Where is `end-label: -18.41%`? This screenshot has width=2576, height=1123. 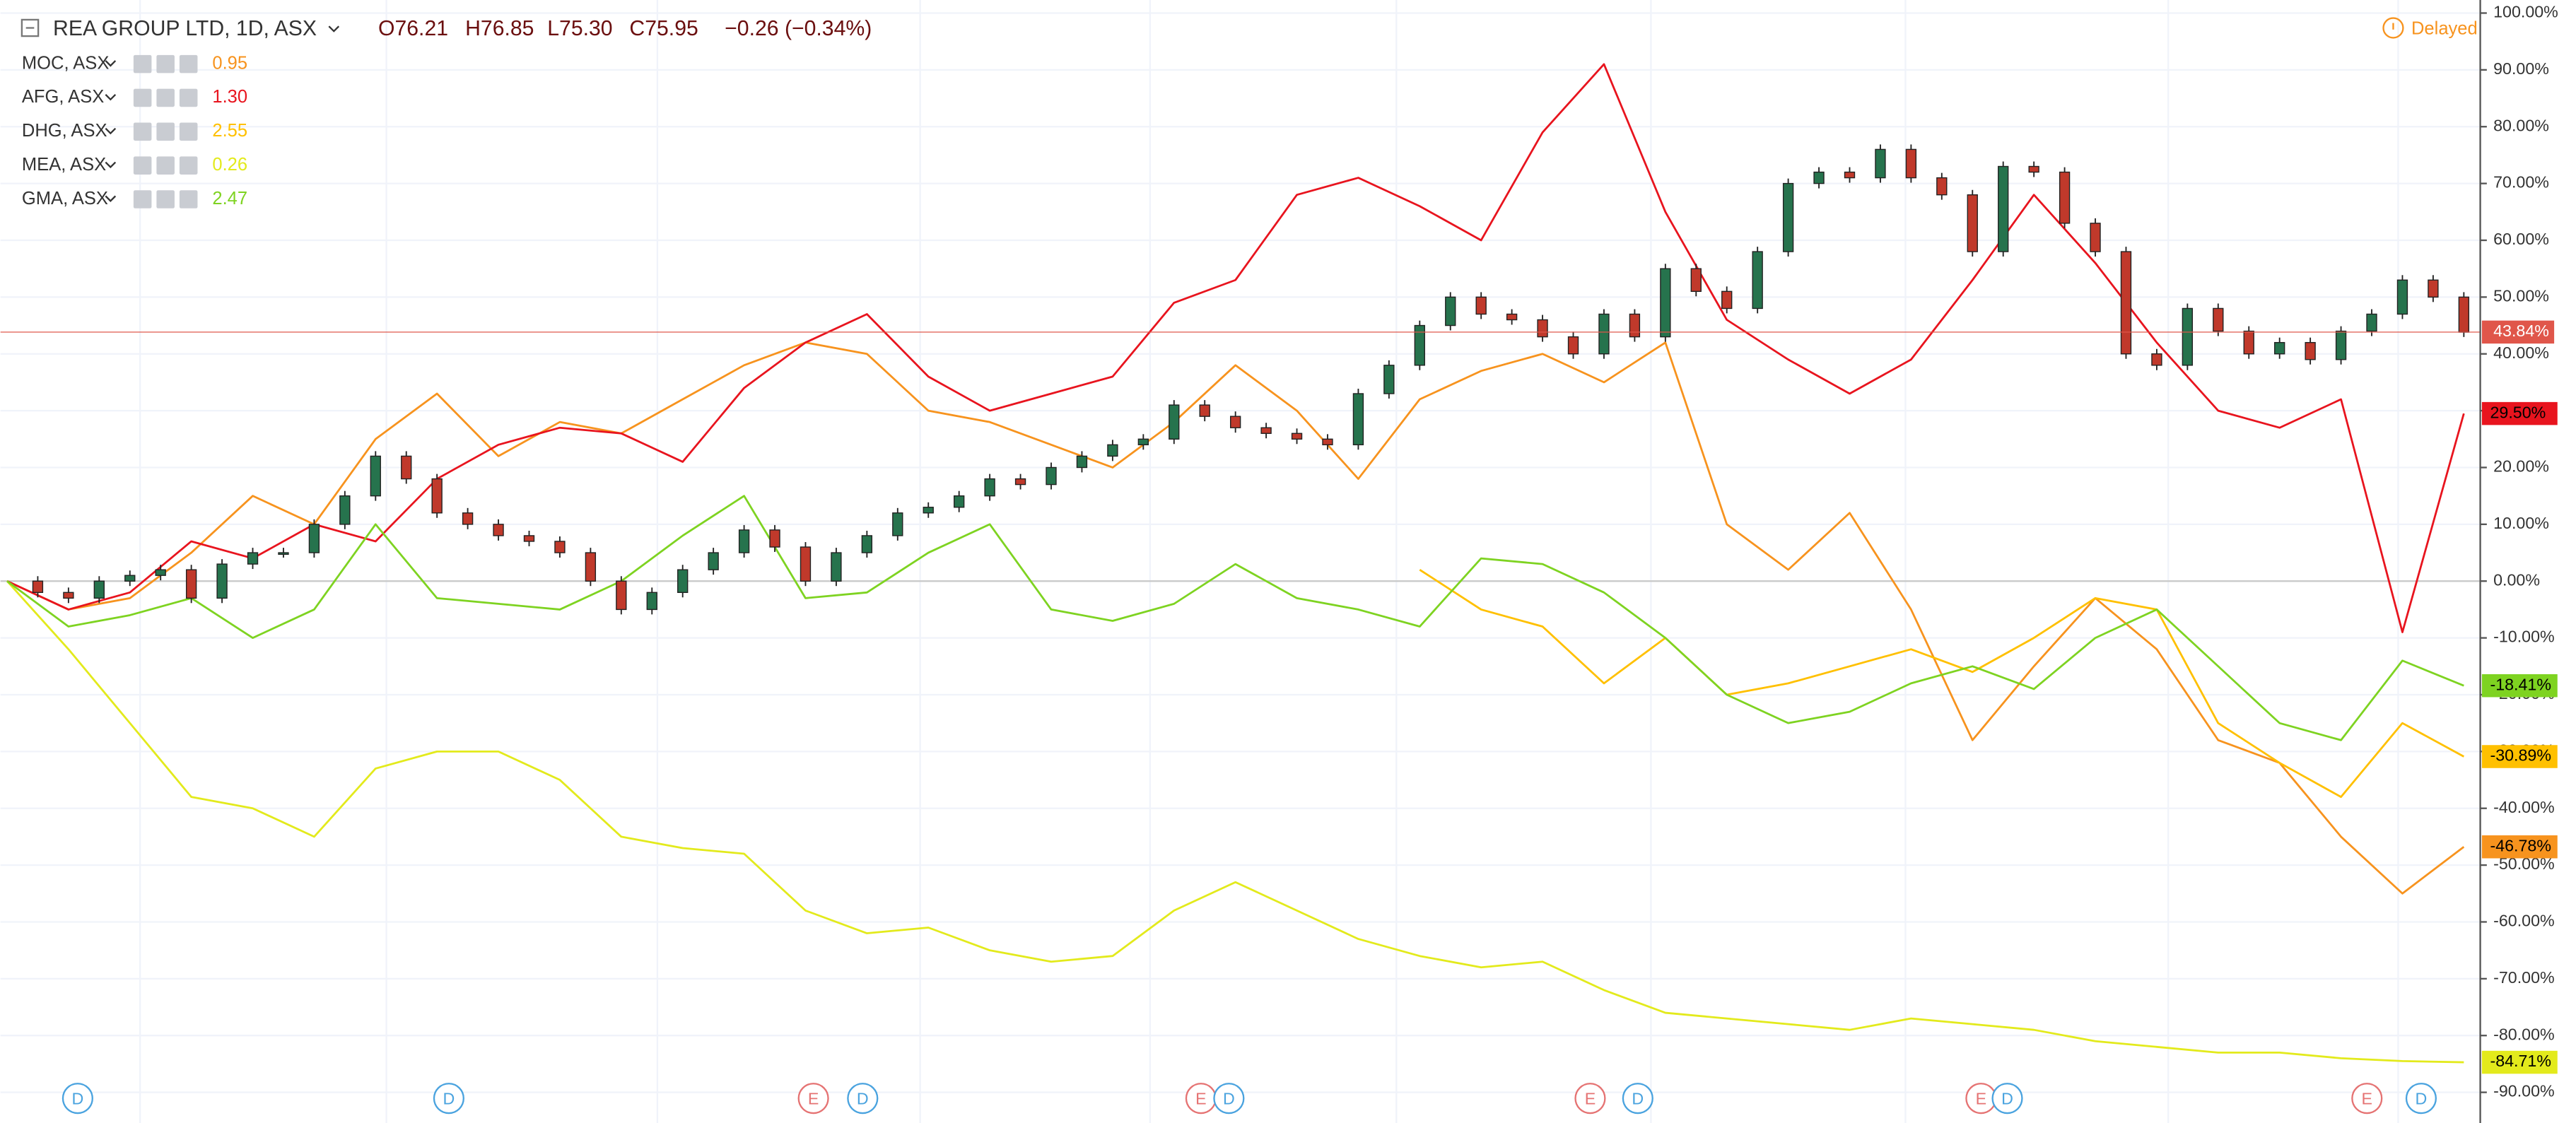
end-label: -18.41% is located at coordinates (2521, 684).